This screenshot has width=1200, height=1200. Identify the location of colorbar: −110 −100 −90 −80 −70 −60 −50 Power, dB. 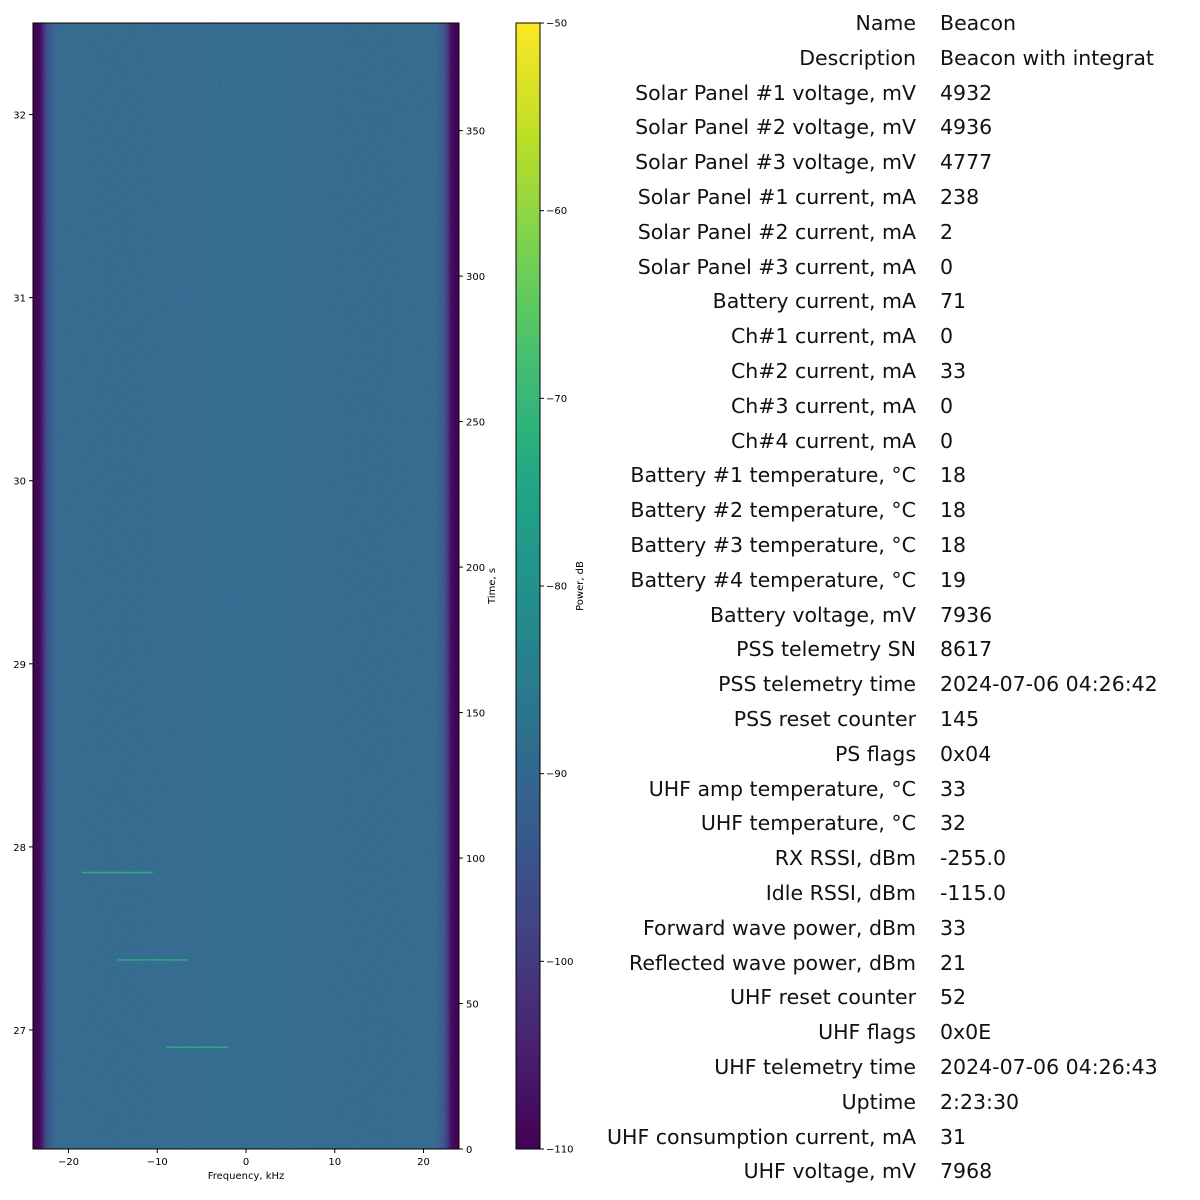
(550, 587).